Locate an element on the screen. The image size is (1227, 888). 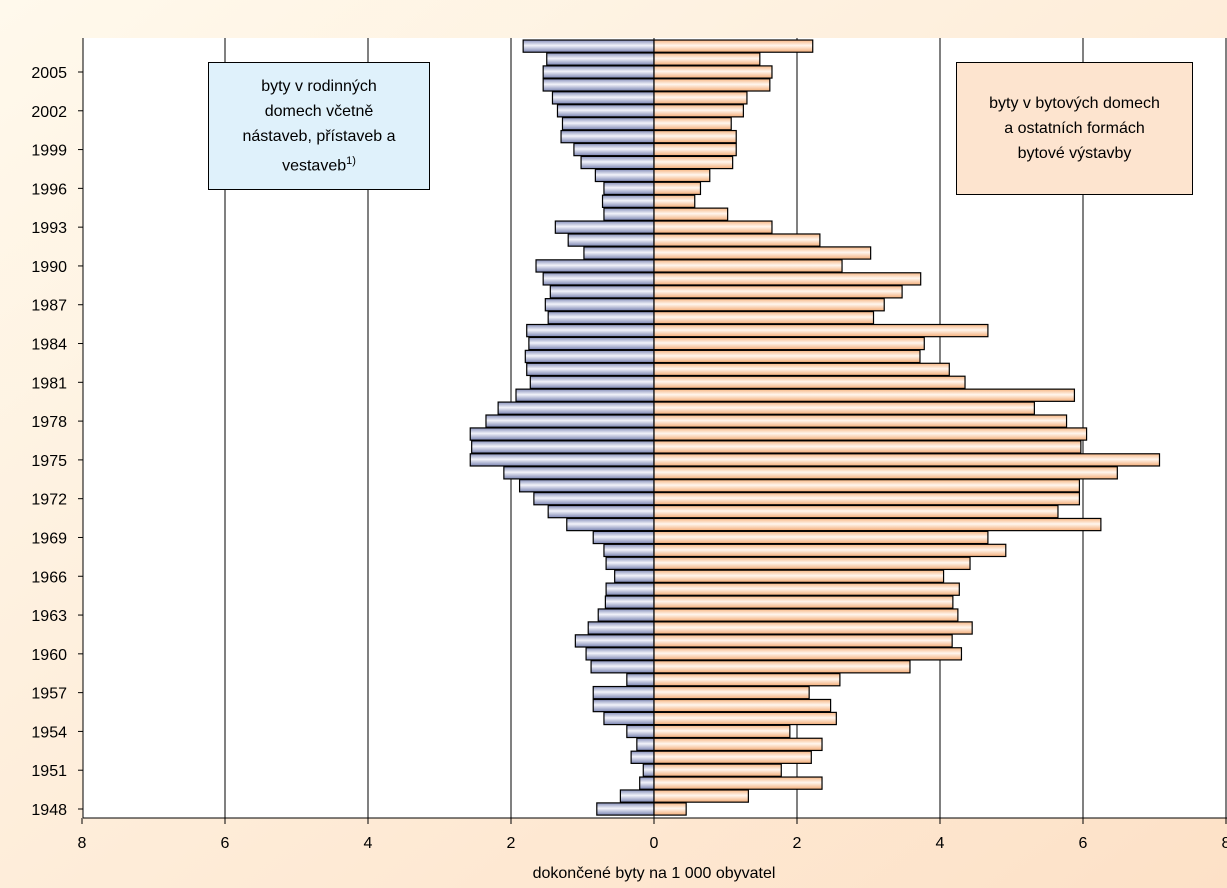
bar-left-1953 is located at coordinates (645, 744).